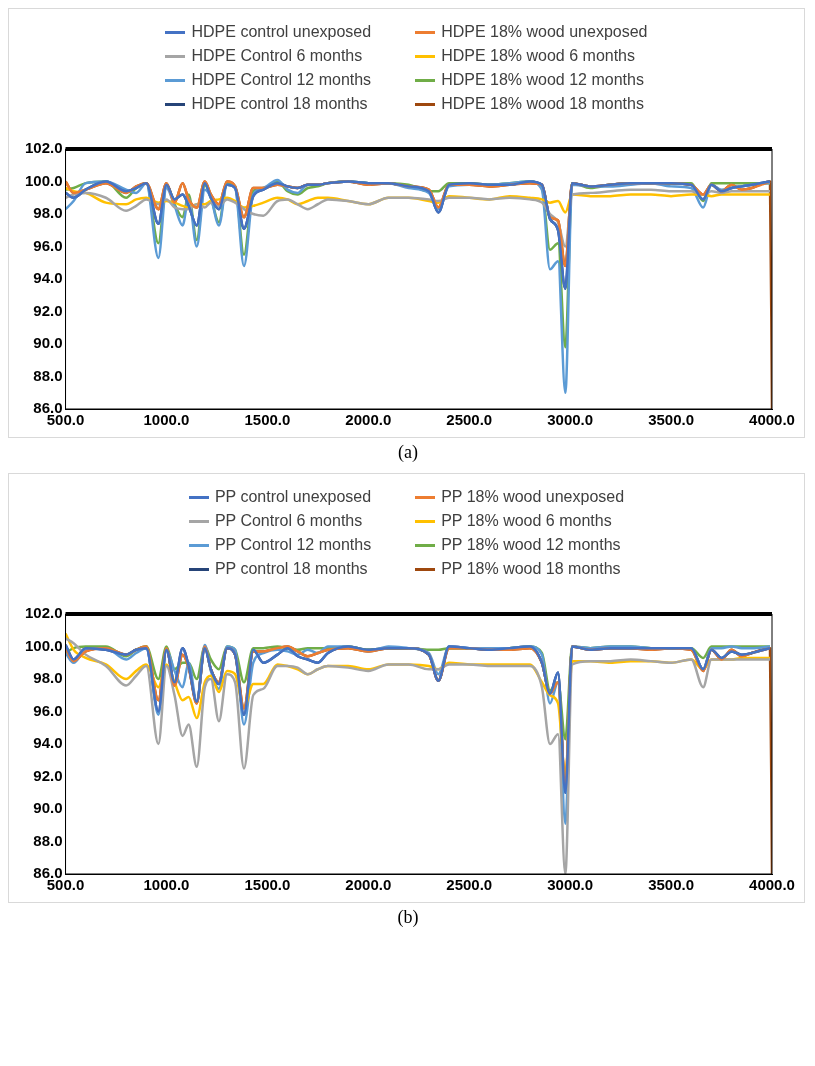 The width and height of the screenshot is (815, 1066). What do you see at coordinates (408, 917) in the screenshot?
I see `text: (b)` at bounding box center [408, 917].